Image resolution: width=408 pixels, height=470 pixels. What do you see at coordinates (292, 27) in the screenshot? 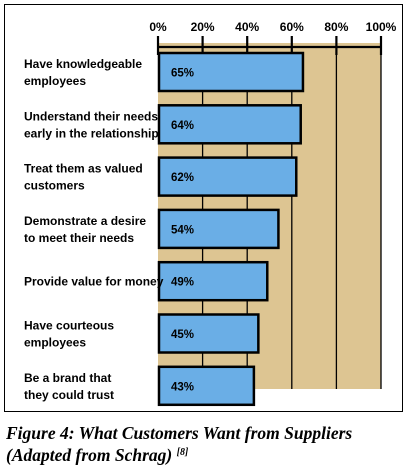
I see `x-tick-label: 60%` at bounding box center [292, 27].